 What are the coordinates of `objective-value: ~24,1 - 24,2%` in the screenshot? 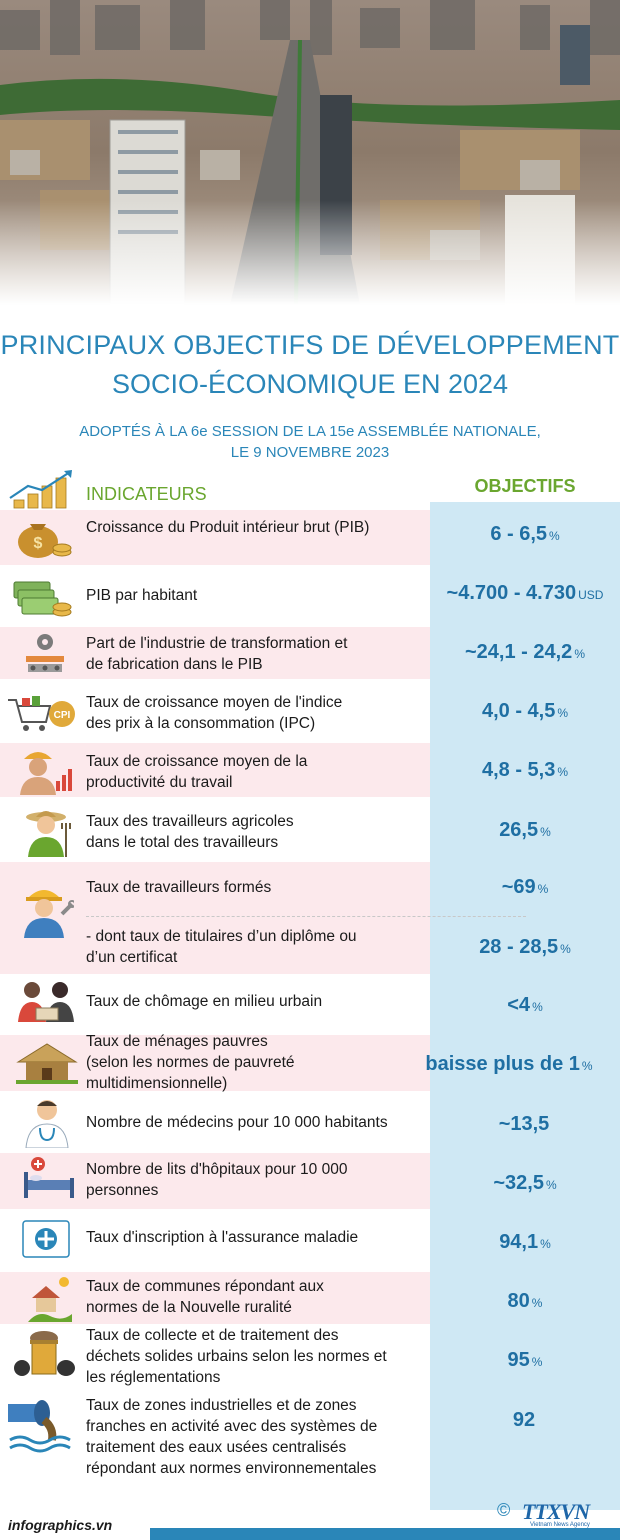 It's located at (525, 652).